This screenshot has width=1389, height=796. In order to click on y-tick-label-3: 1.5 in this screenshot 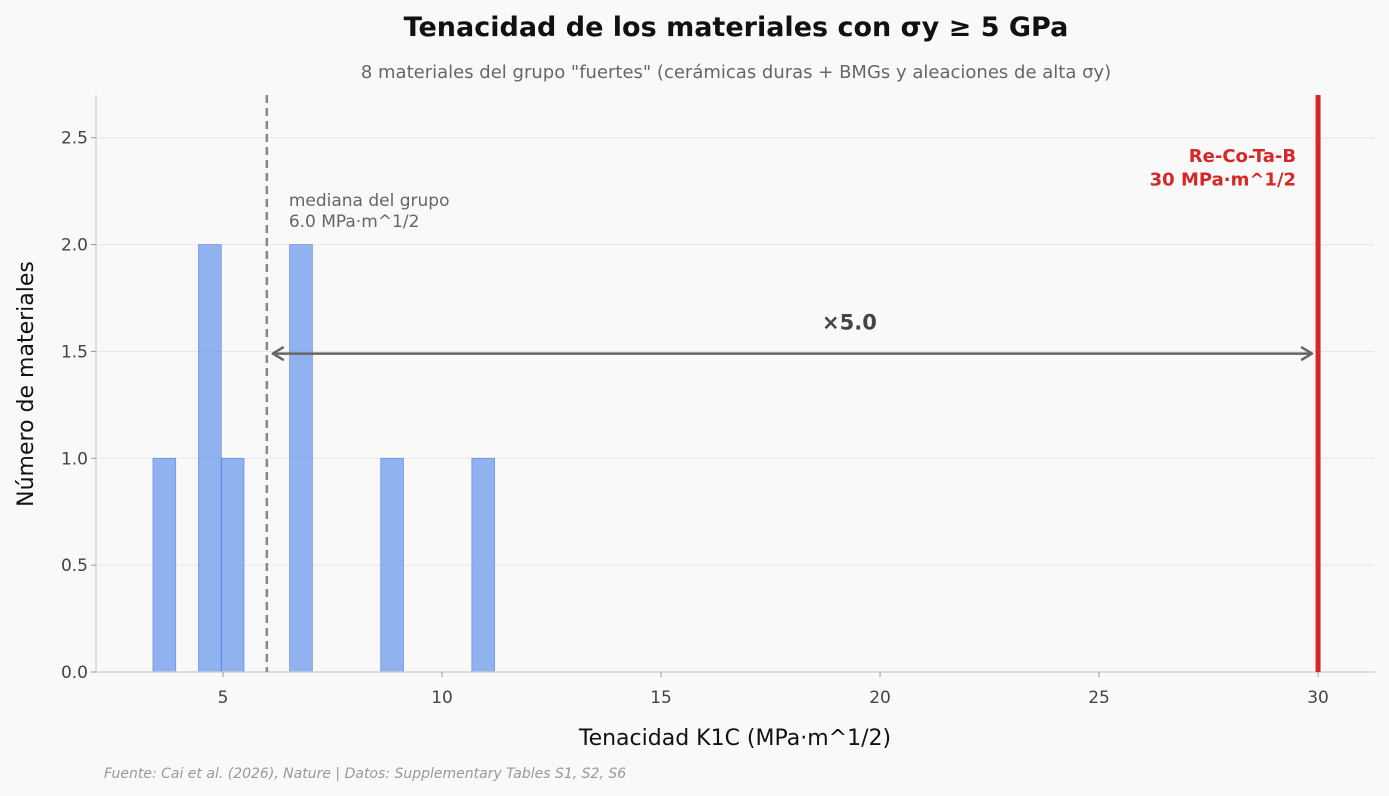, I will do `click(74, 352)`.